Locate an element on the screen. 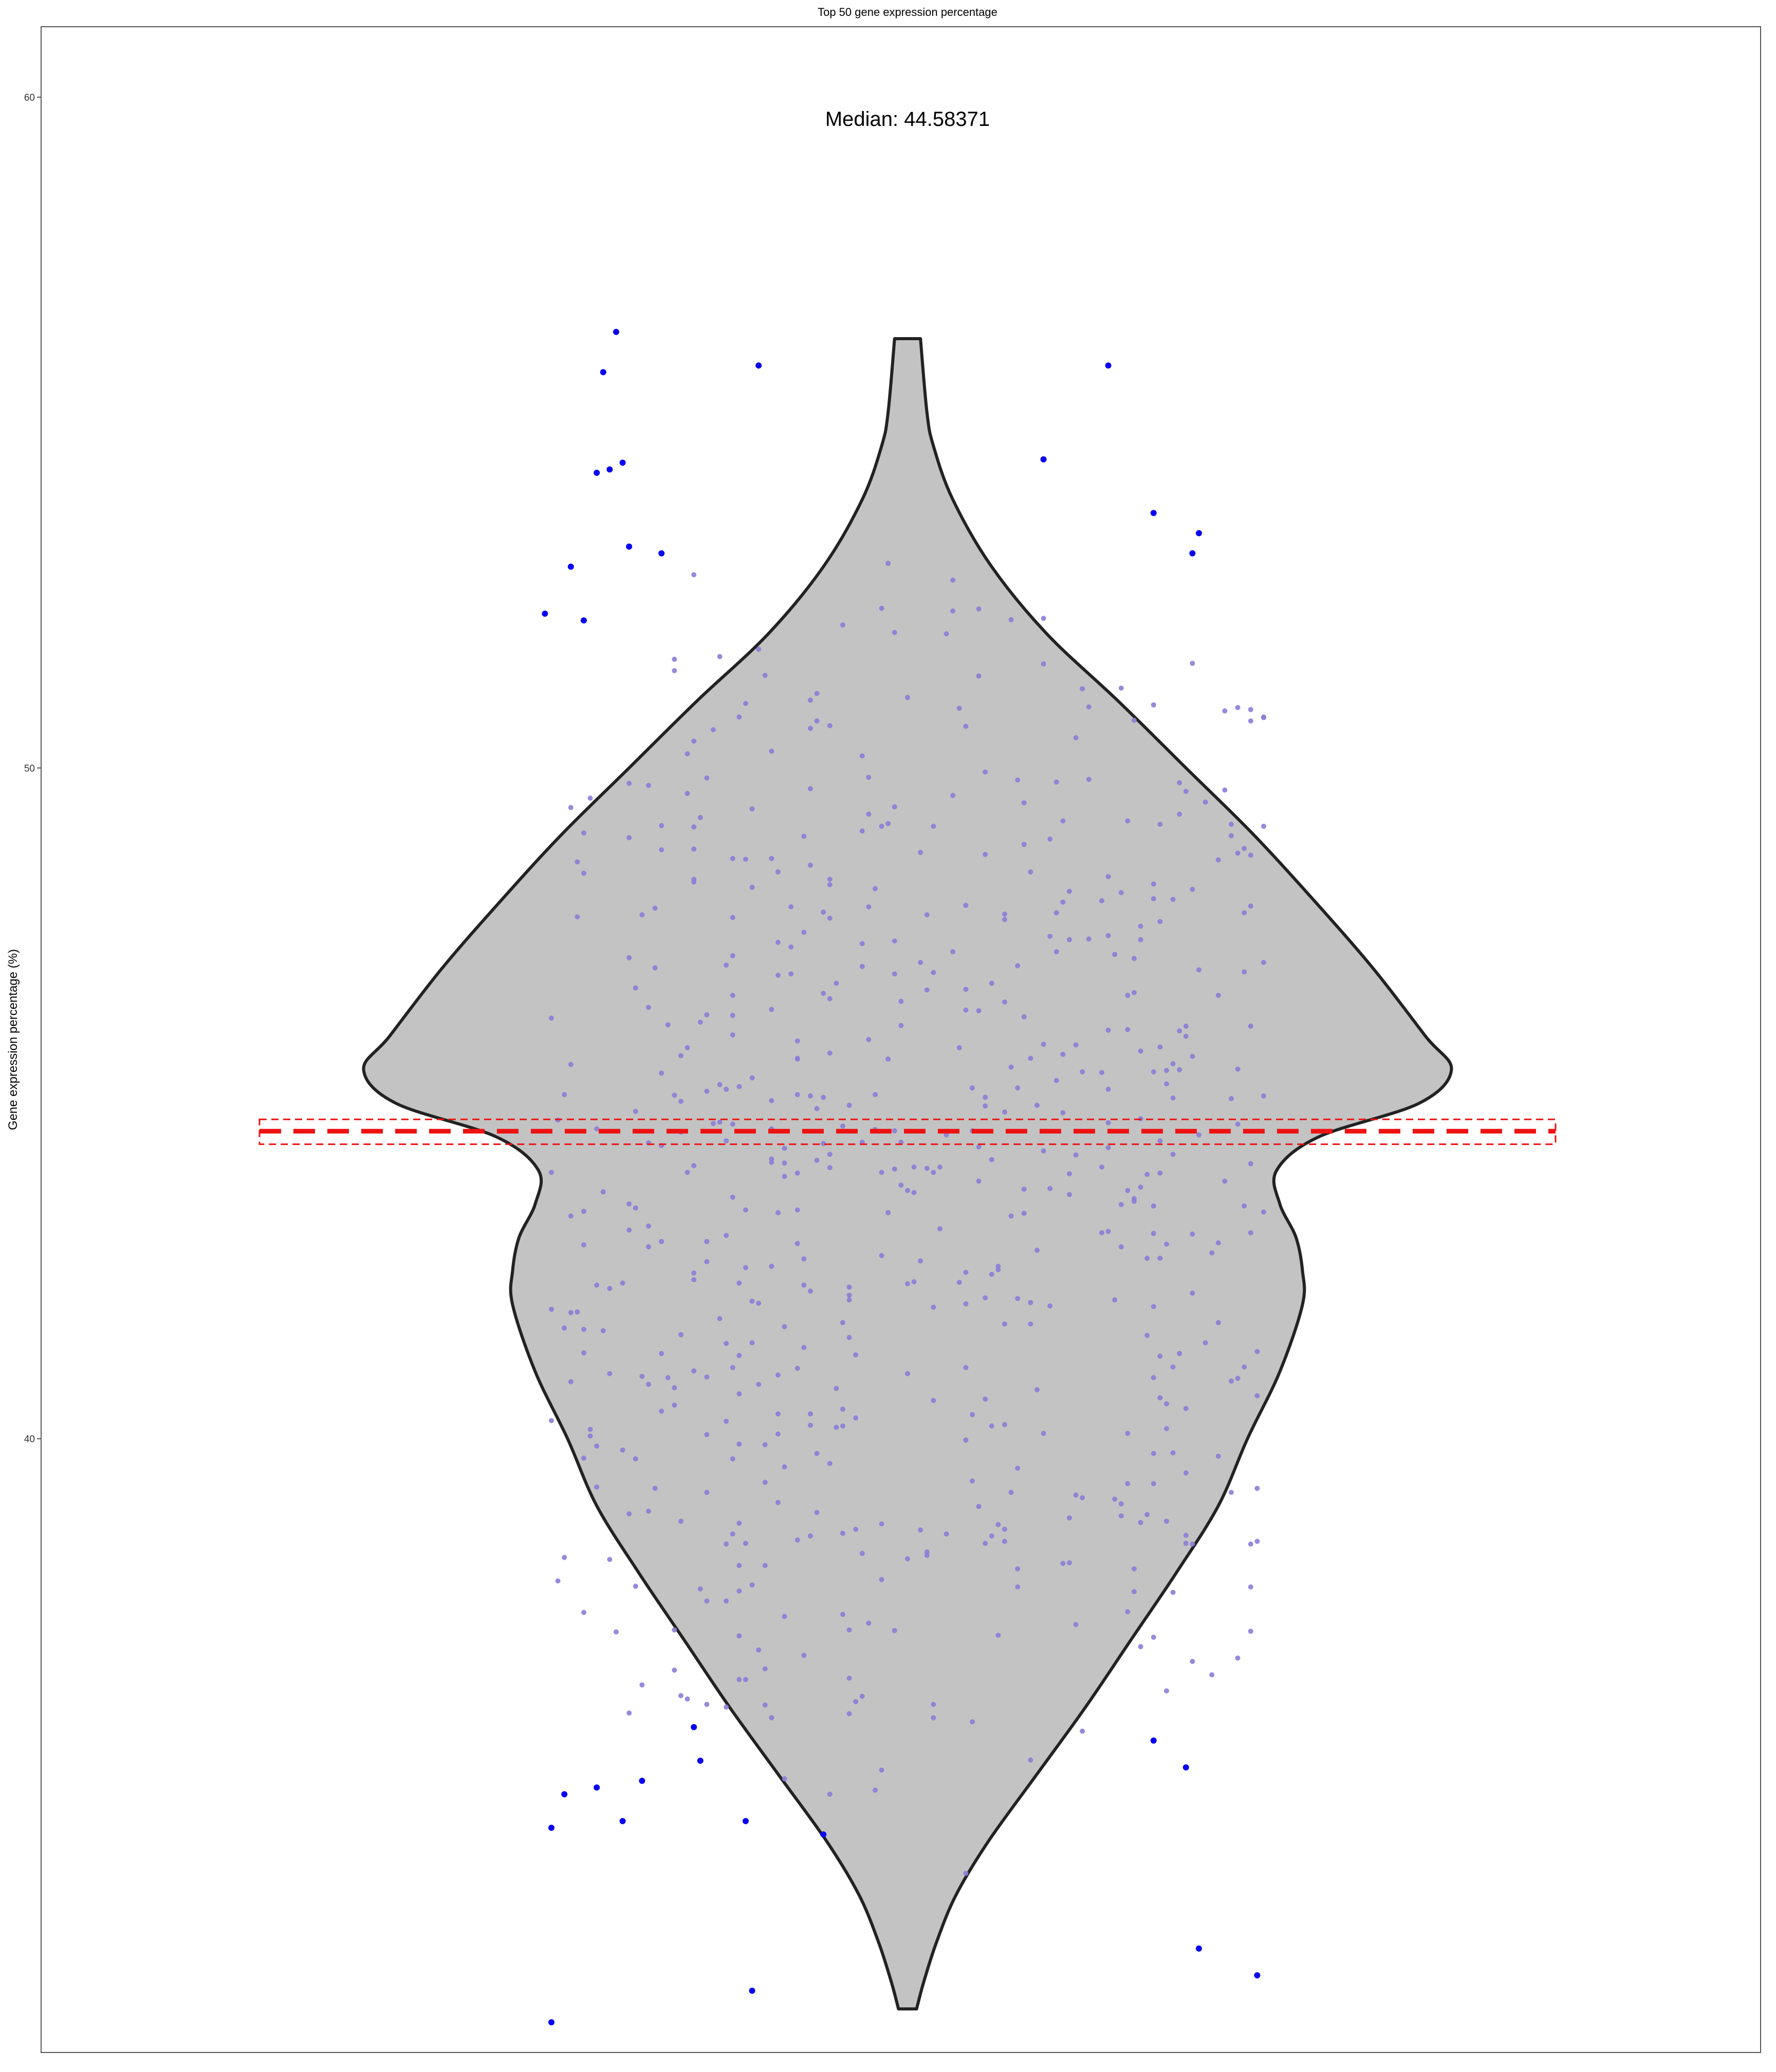  y-tick-label: 50 is located at coordinates (29, 768).